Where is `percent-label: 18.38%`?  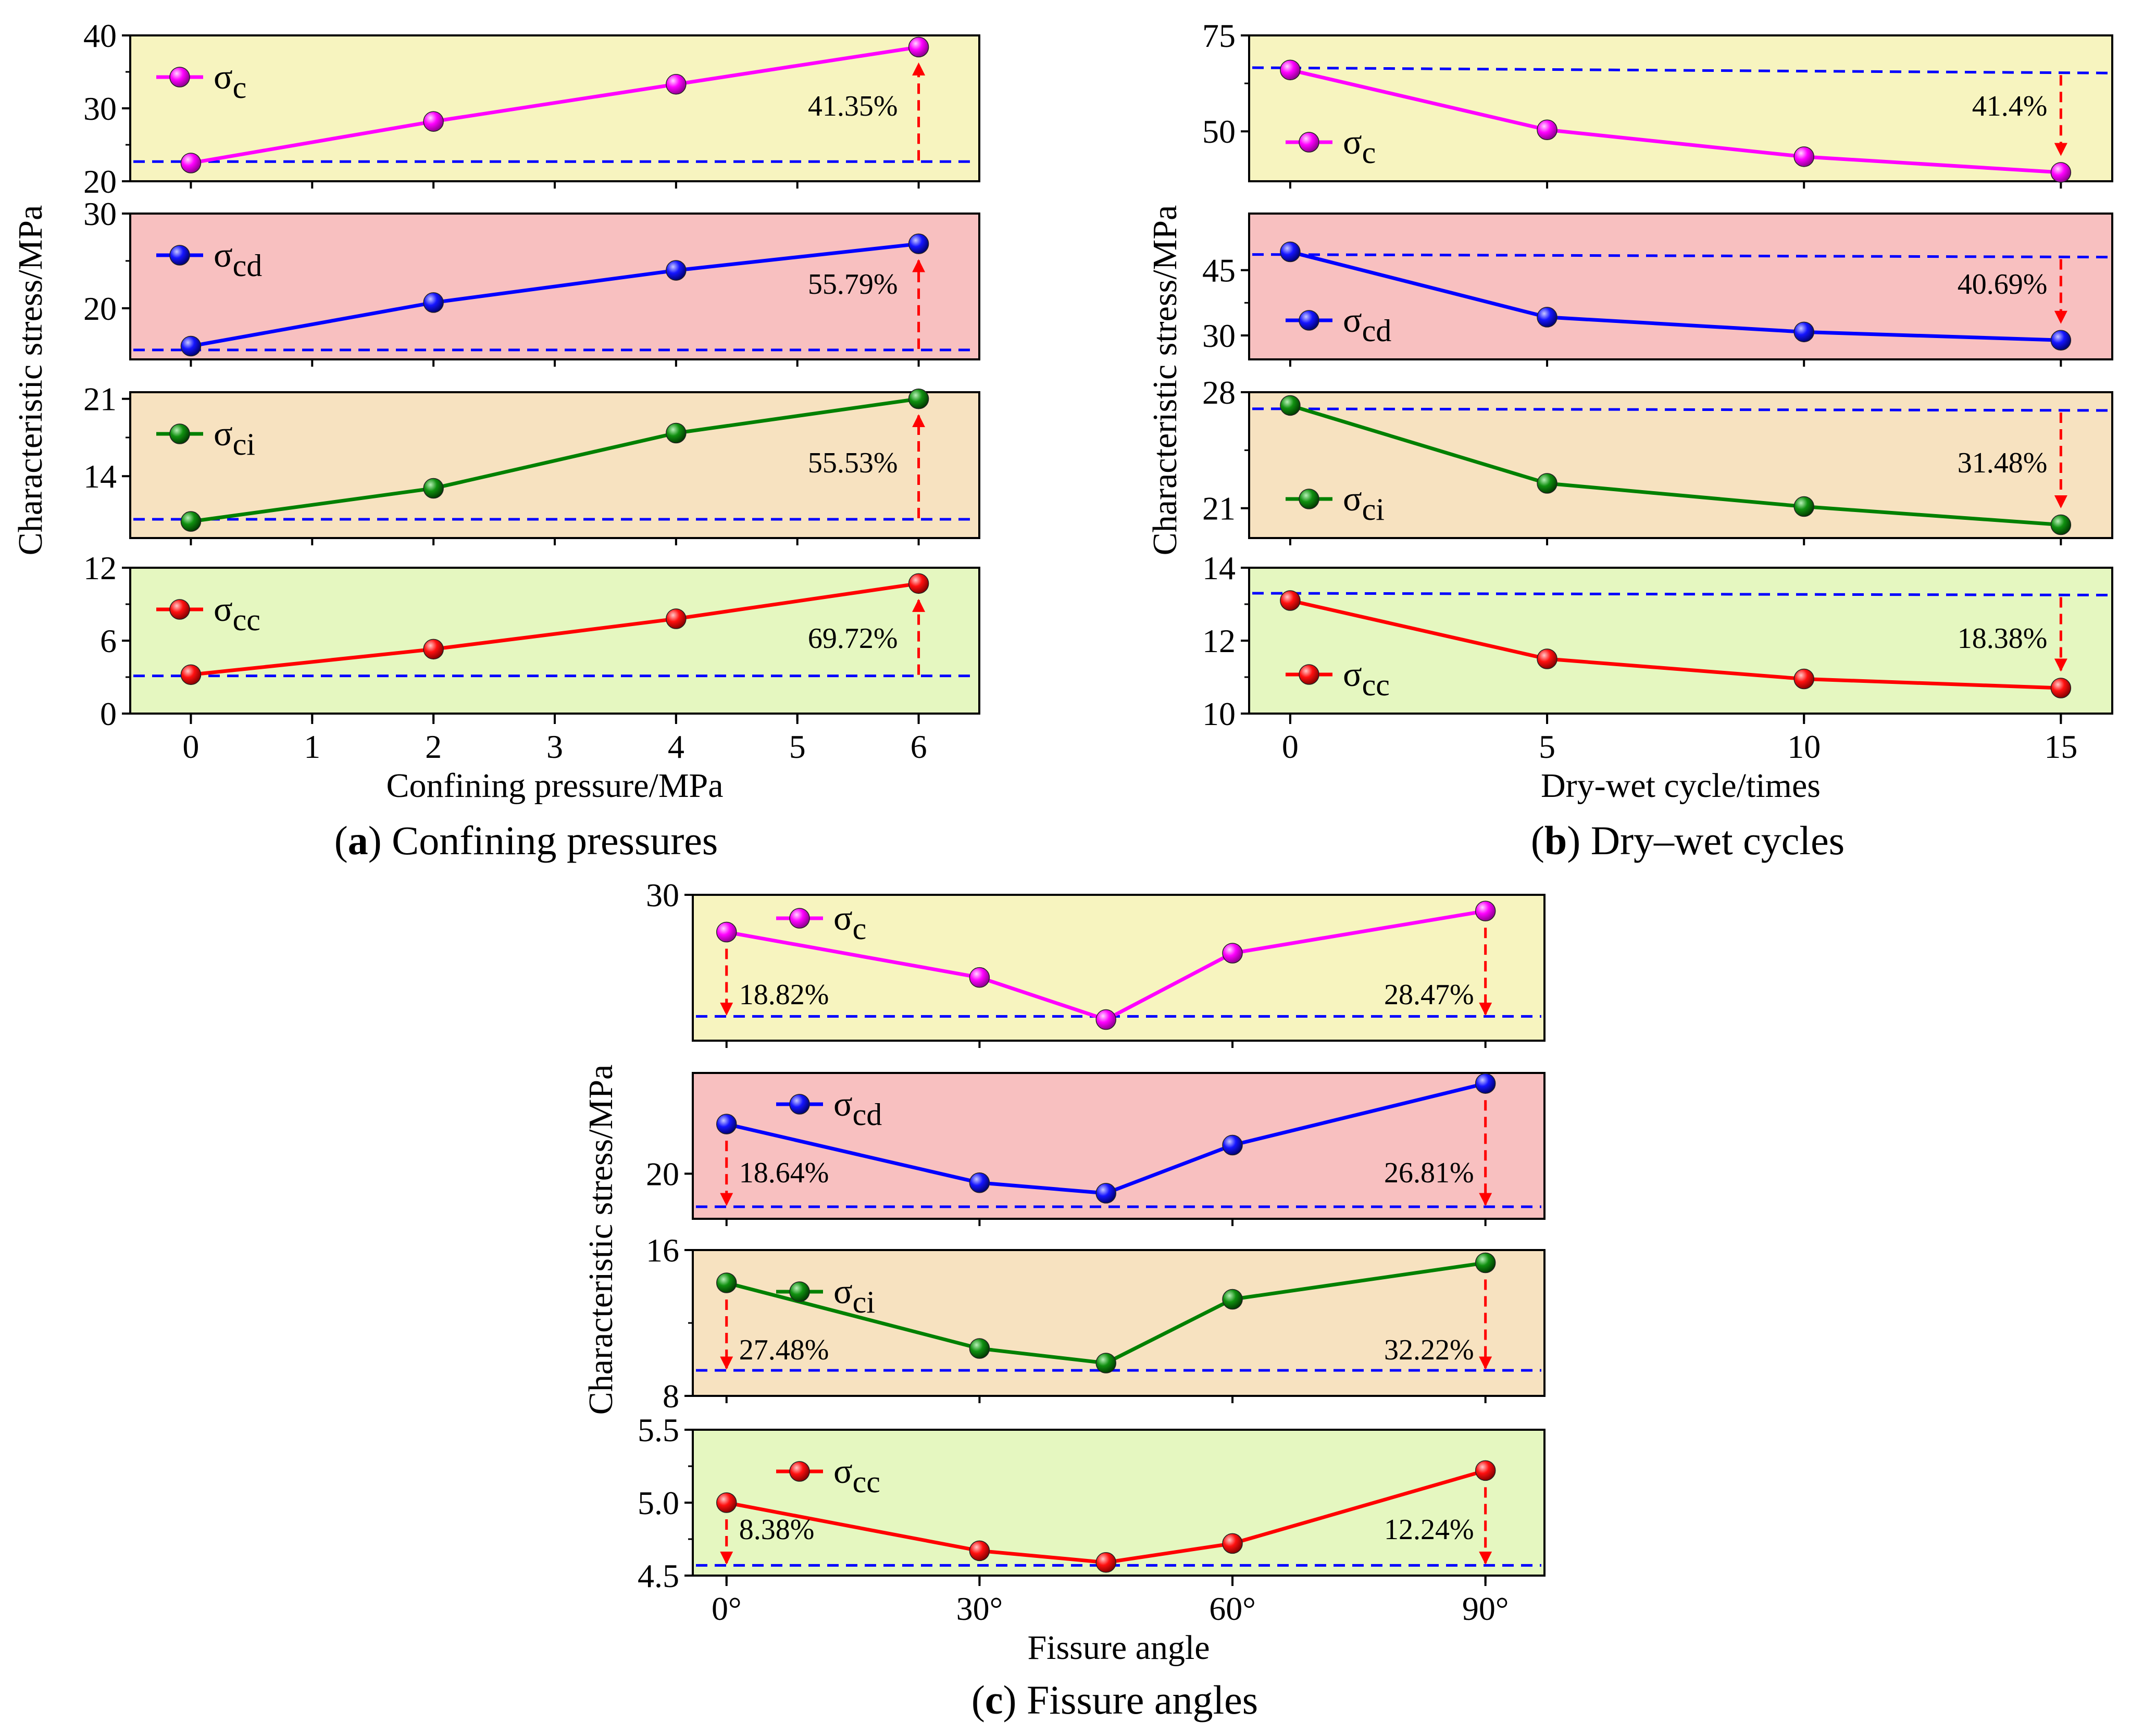 percent-label: 18.38% is located at coordinates (2003, 639).